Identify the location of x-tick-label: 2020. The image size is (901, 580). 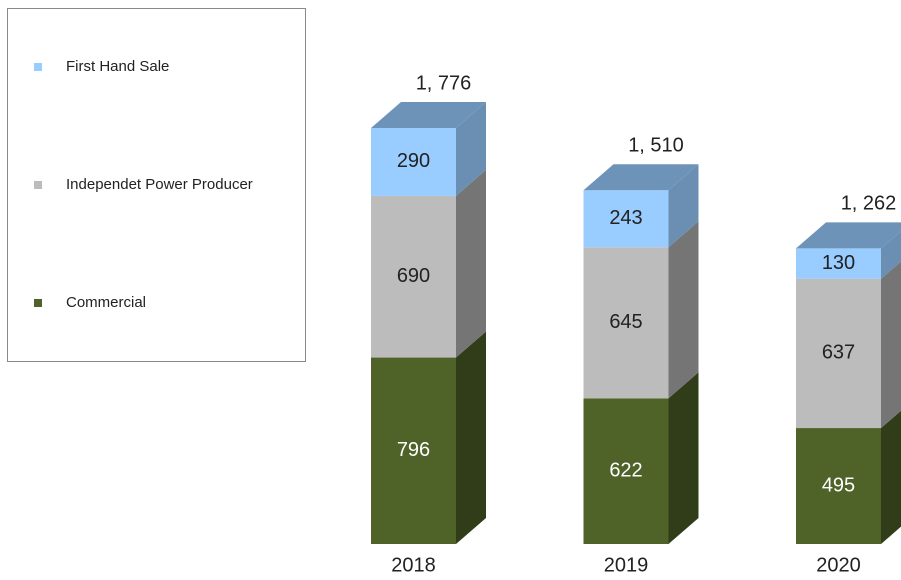
(838, 565).